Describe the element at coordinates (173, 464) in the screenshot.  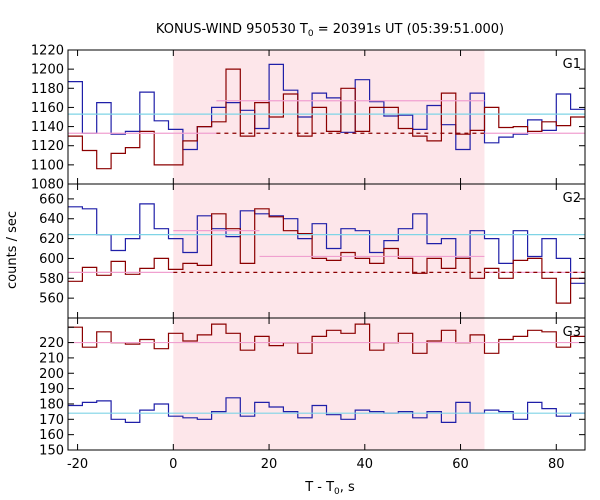
I see `xtick-label: 0` at that location.